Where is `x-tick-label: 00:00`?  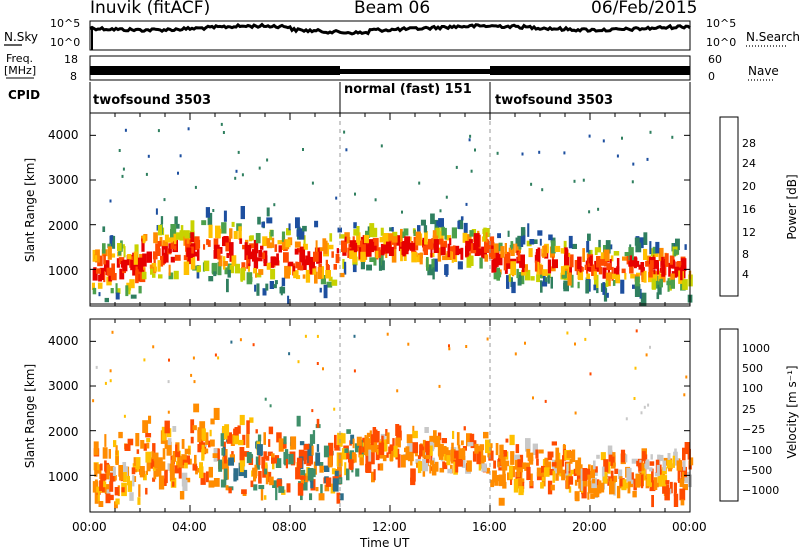
x-tick-label: 00:00 is located at coordinates (689, 527).